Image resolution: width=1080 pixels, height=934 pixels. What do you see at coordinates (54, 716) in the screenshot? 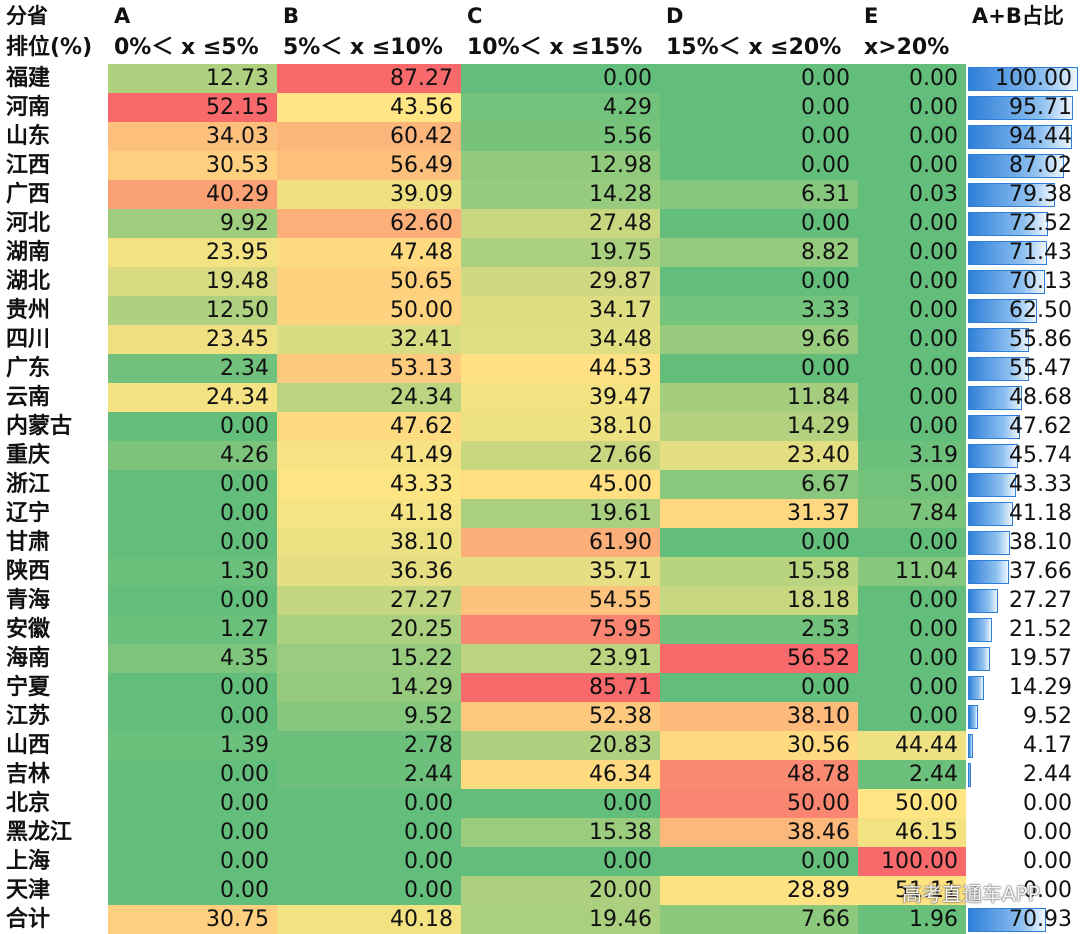
I see `province-label: 江苏` at bounding box center [54, 716].